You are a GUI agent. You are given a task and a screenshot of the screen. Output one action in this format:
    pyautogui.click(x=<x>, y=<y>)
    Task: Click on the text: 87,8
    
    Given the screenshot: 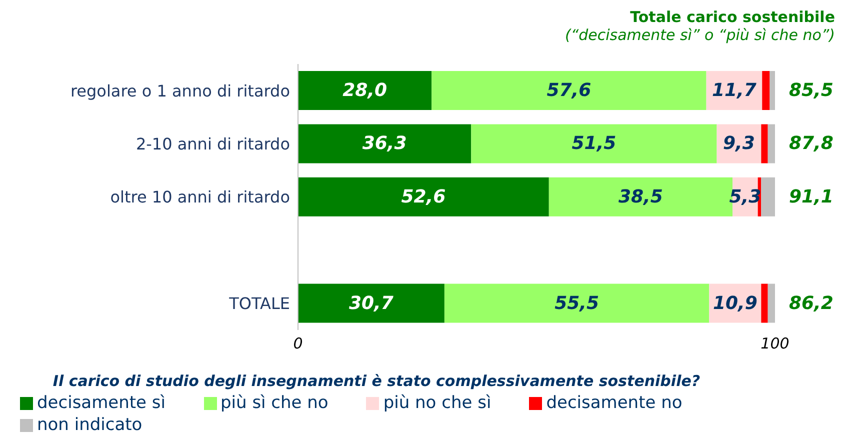 What is the action you would take?
    pyautogui.click(x=811, y=143)
    